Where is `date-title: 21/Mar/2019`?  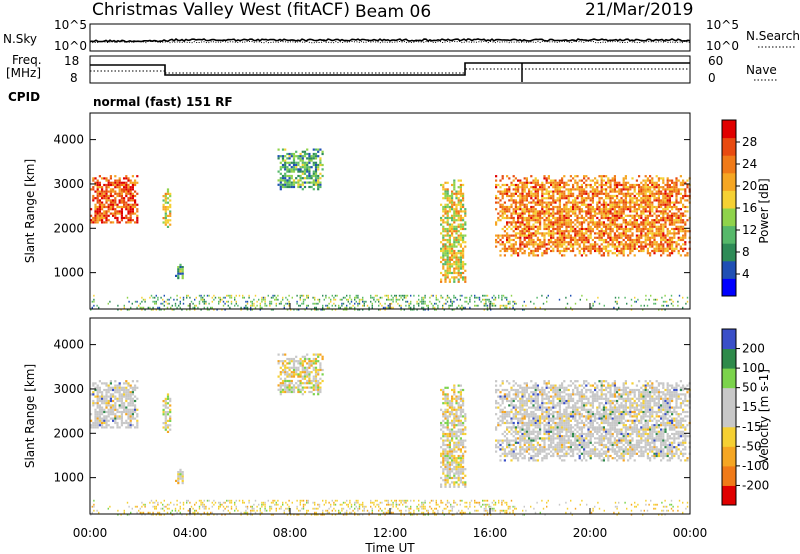 date-title: 21/Mar/2019 is located at coordinates (639, 10).